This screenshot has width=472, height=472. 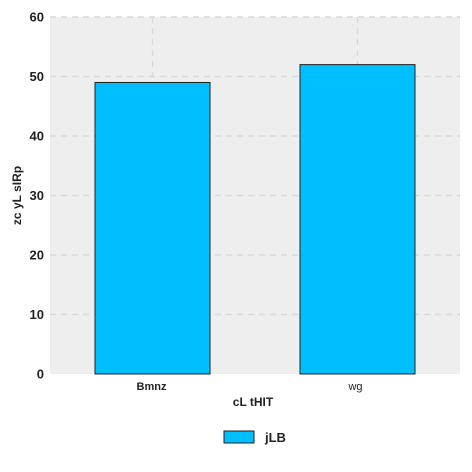 What do you see at coordinates (275, 437) in the screenshot?
I see `legend-label: jLB` at bounding box center [275, 437].